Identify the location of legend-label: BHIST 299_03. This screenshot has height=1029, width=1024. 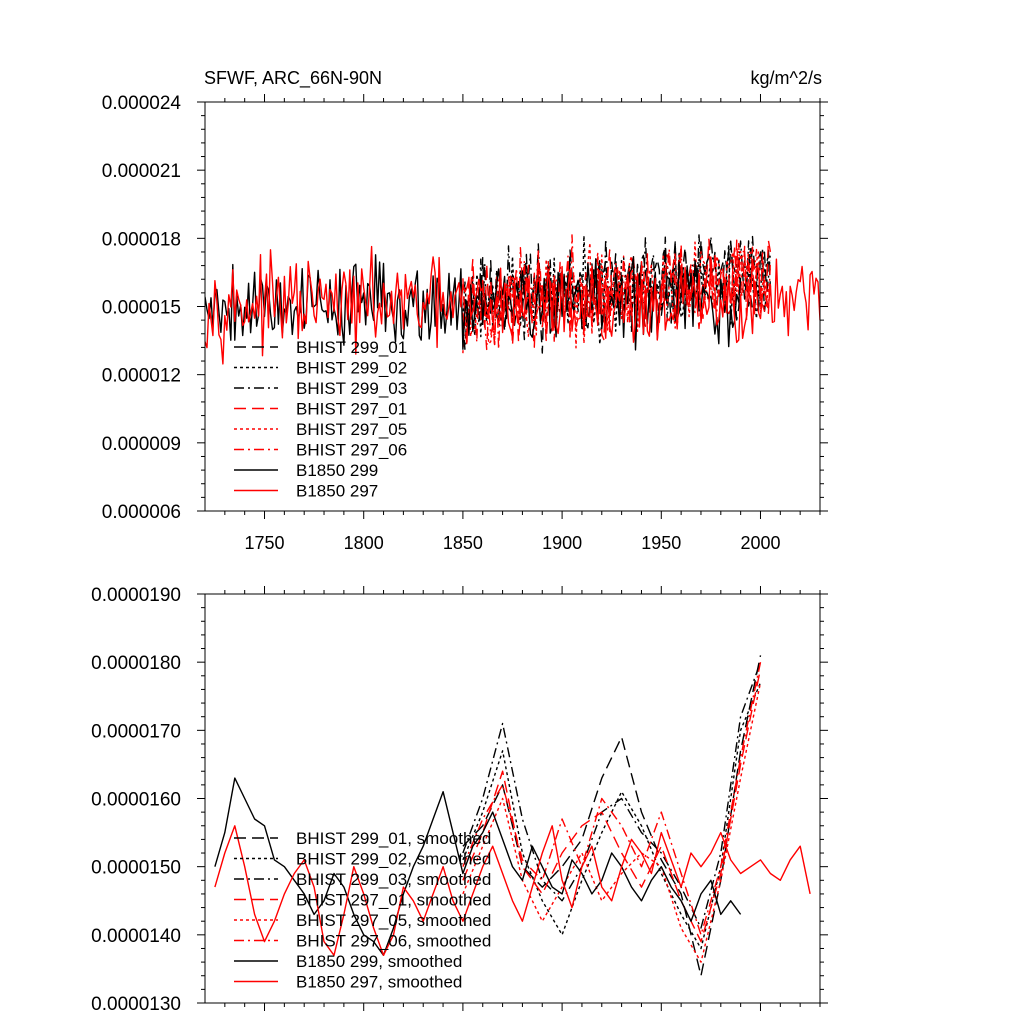
(351, 388).